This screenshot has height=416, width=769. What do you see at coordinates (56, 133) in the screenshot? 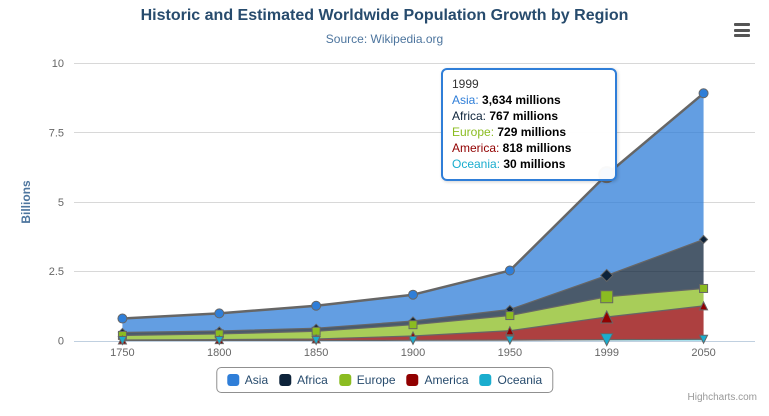
I see `y-axis-label: 7.5` at bounding box center [56, 133].